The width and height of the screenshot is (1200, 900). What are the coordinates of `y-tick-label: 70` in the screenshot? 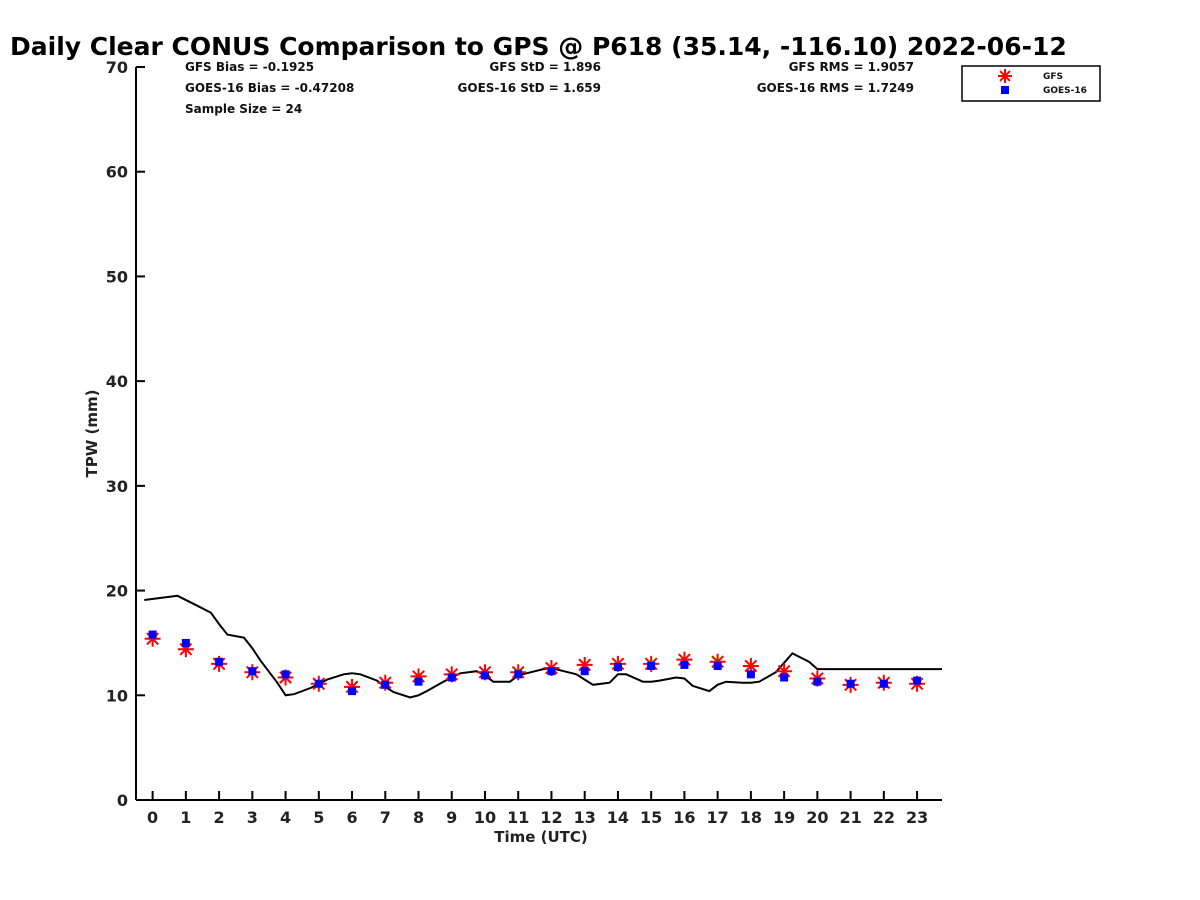 It's located at (117, 67).